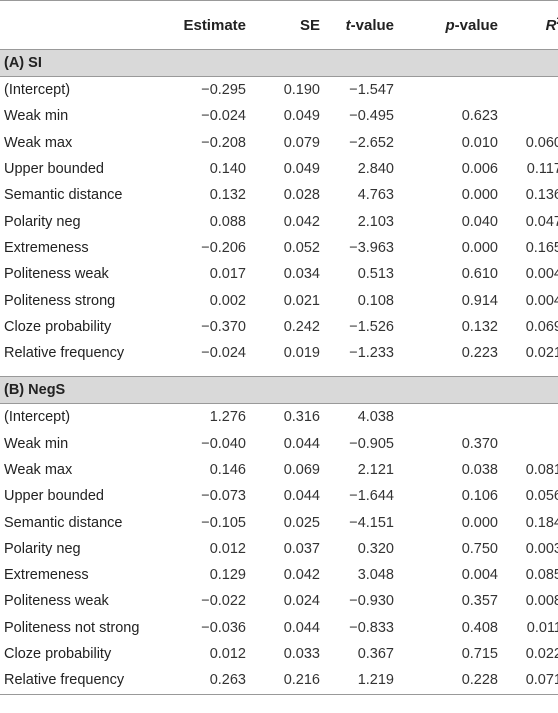 This screenshot has height=713, width=558. What do you see at coordinates (371, 601) in the screenshot?
I see `cell-t-value: −0.930` at bounding box center [371, 601].